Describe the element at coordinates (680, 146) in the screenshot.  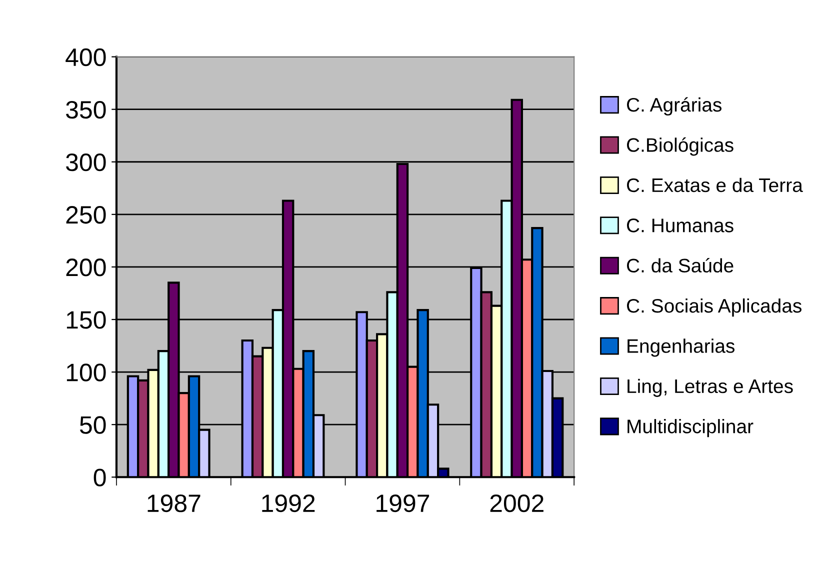
I see `legend-label: C.Biológicas` at that location.